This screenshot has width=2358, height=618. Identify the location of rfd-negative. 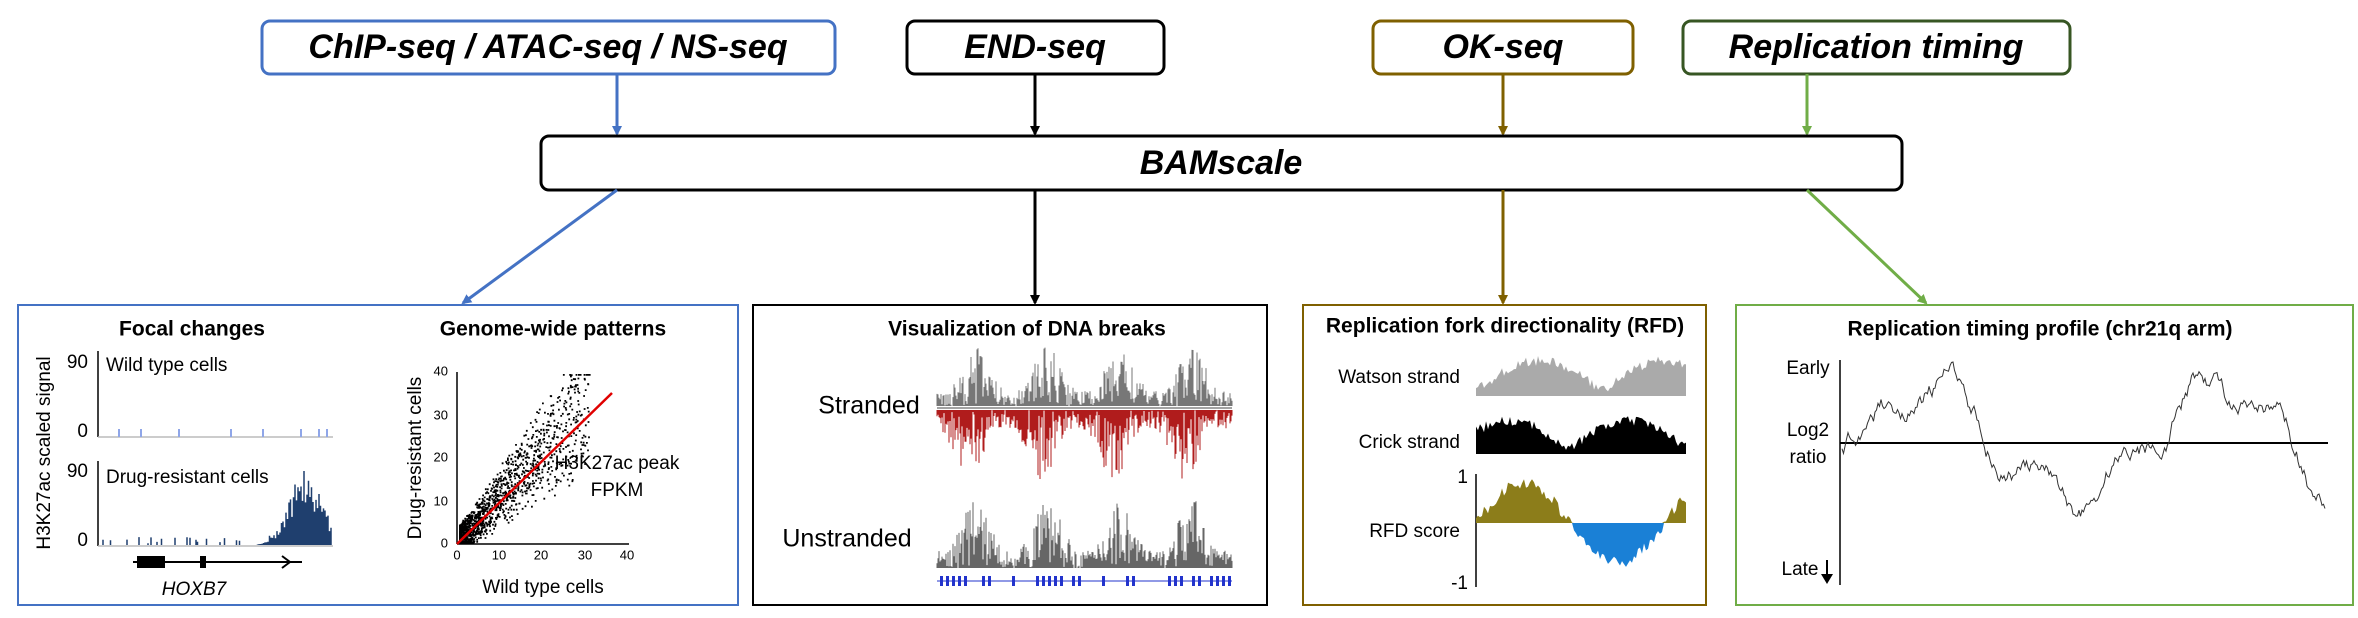
(1581, 545).